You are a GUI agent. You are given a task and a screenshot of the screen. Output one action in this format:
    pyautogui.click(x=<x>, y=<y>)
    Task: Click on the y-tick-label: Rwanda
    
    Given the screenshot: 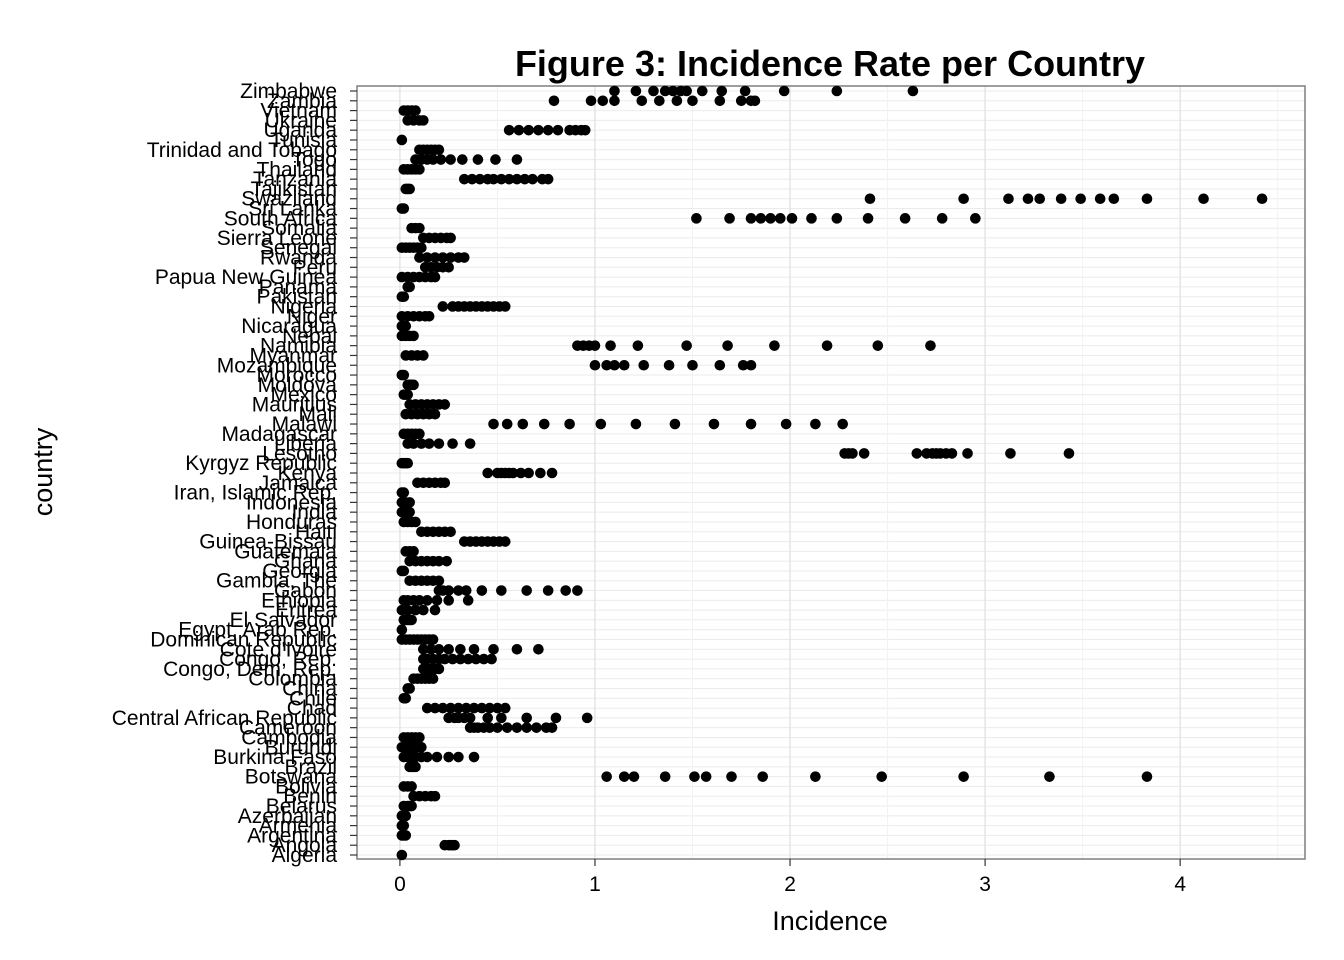 What is the action you would take?
    pyautogui.click(x=298, y=258)
    